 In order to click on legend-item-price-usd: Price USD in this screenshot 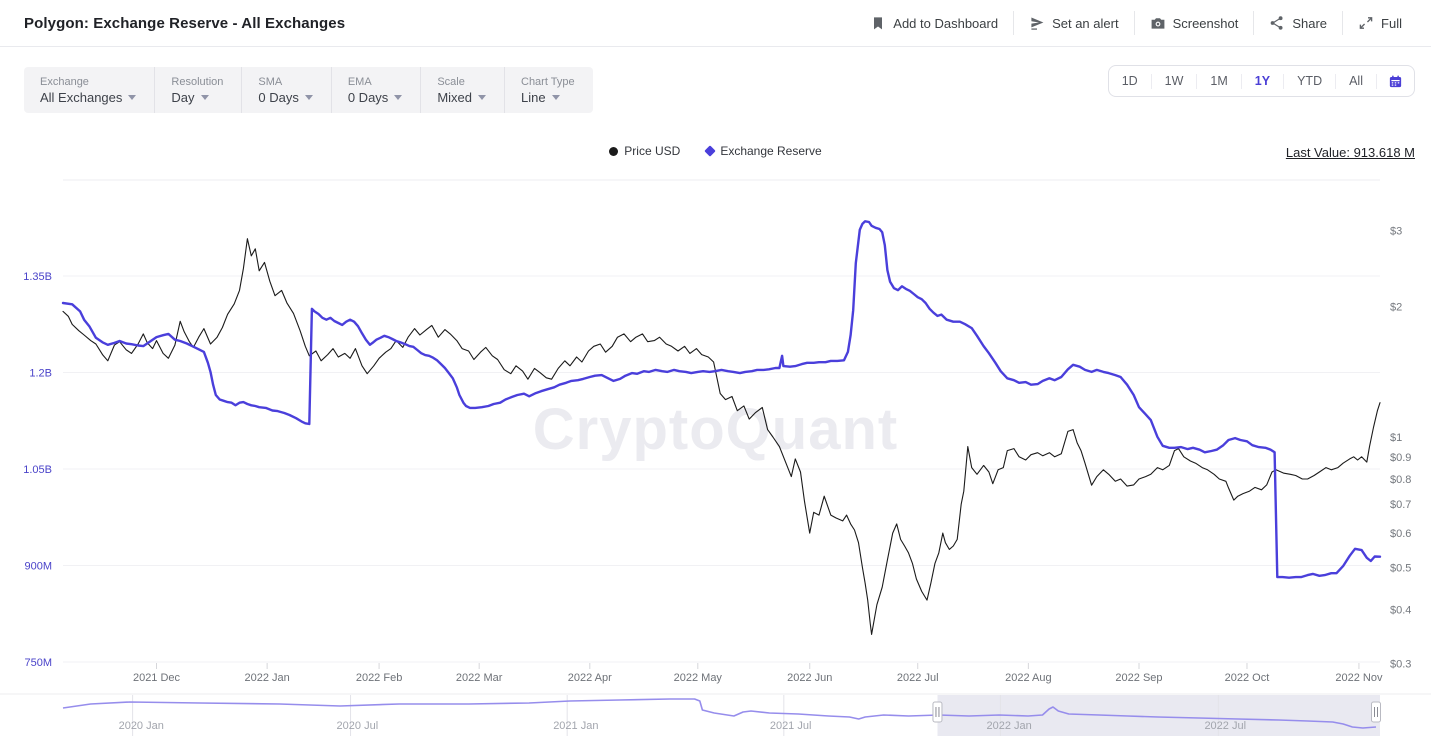, I will do `click(644, 151)`.